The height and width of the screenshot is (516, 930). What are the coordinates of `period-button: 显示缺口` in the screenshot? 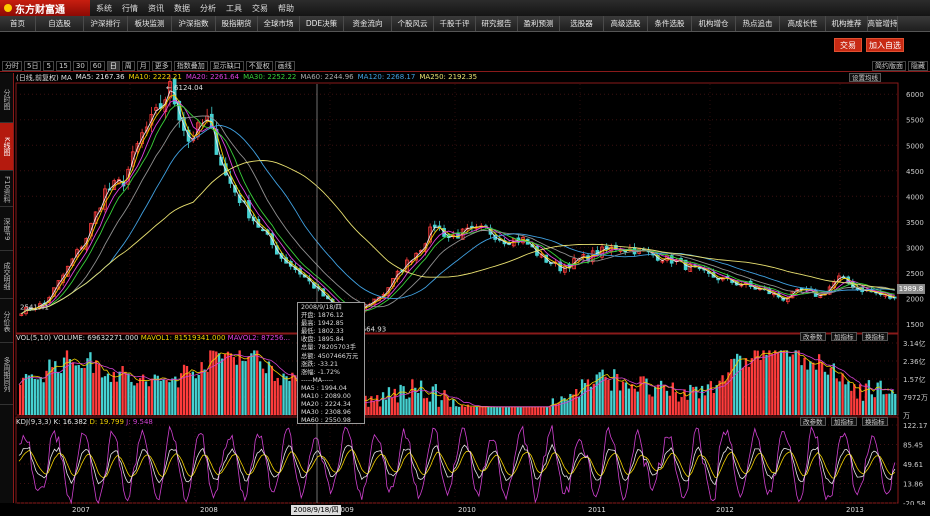 It's located at (226, 65).